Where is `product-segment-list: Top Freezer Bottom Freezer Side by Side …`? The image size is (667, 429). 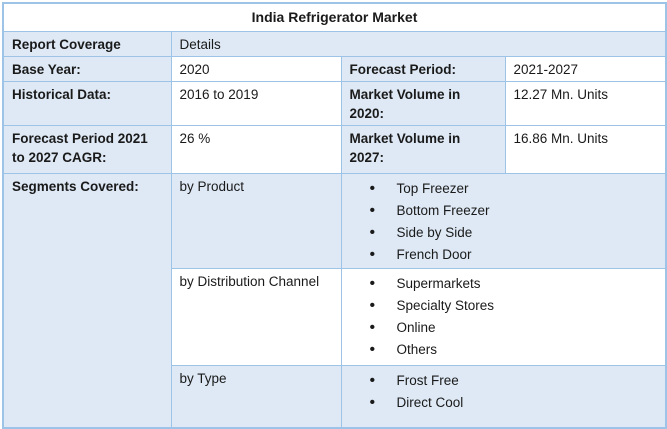 product-segment-list: Top Freezer Bottom Freezer Side by Side … is located at coordinates (504, 221).